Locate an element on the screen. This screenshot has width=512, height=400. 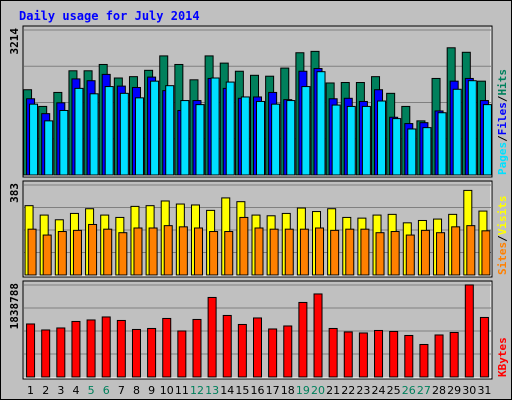
x-tick-day-2: 2 is located at coordinates (45, 390).